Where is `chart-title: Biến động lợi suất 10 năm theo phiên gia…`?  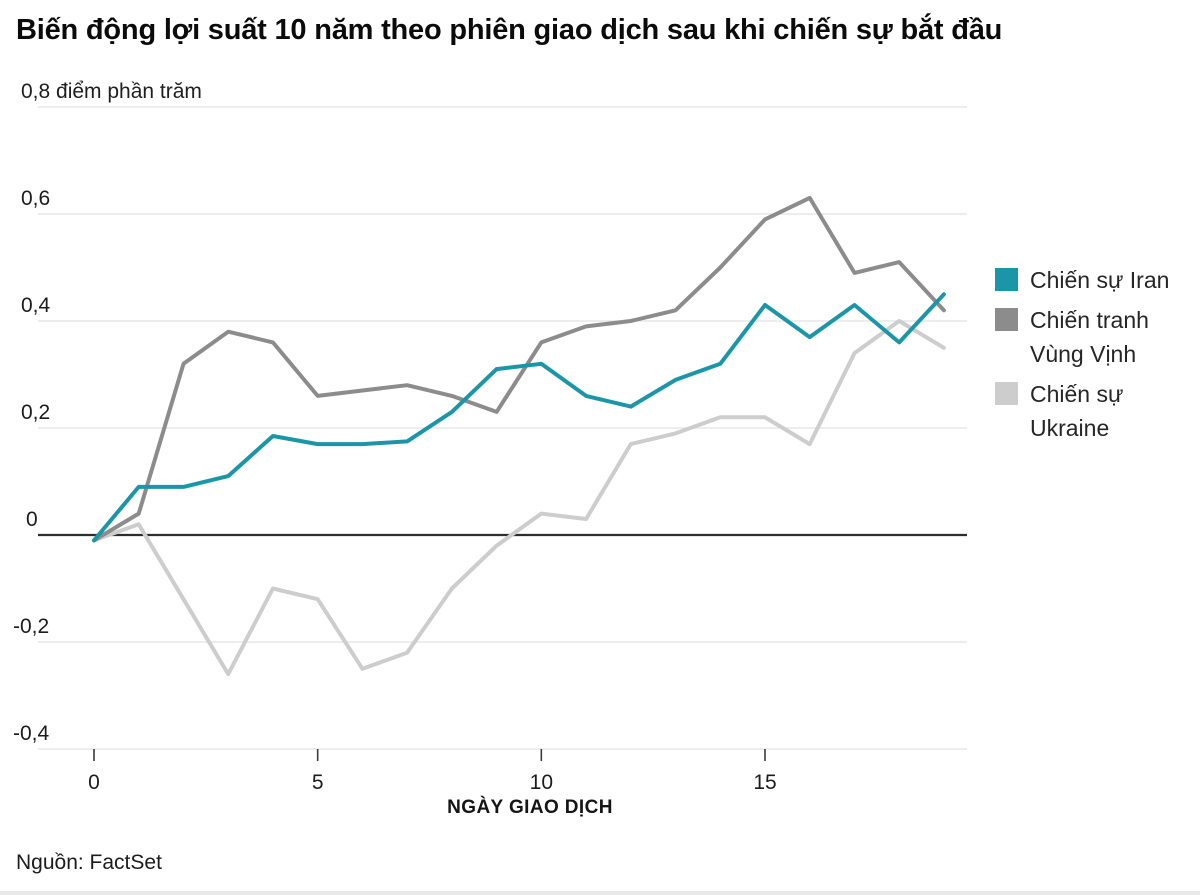
chart-title: Biến động lợi suất 10 năm theo phiên gia… is located at coordinates (509, 30).